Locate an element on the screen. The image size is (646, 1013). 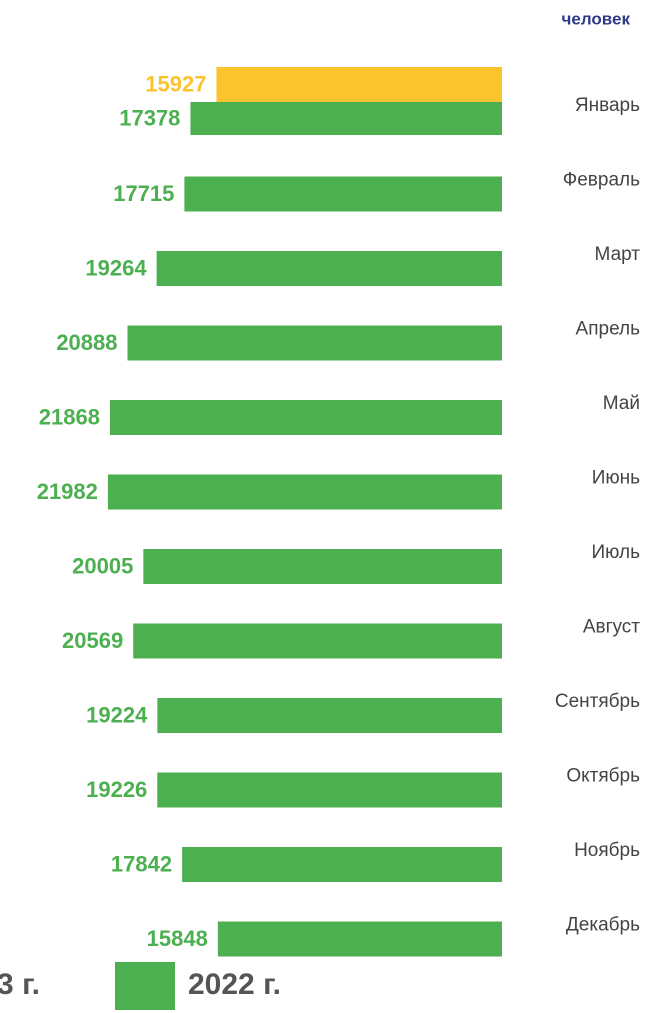
value-label: 17715 is located at coordinates (143, 193).